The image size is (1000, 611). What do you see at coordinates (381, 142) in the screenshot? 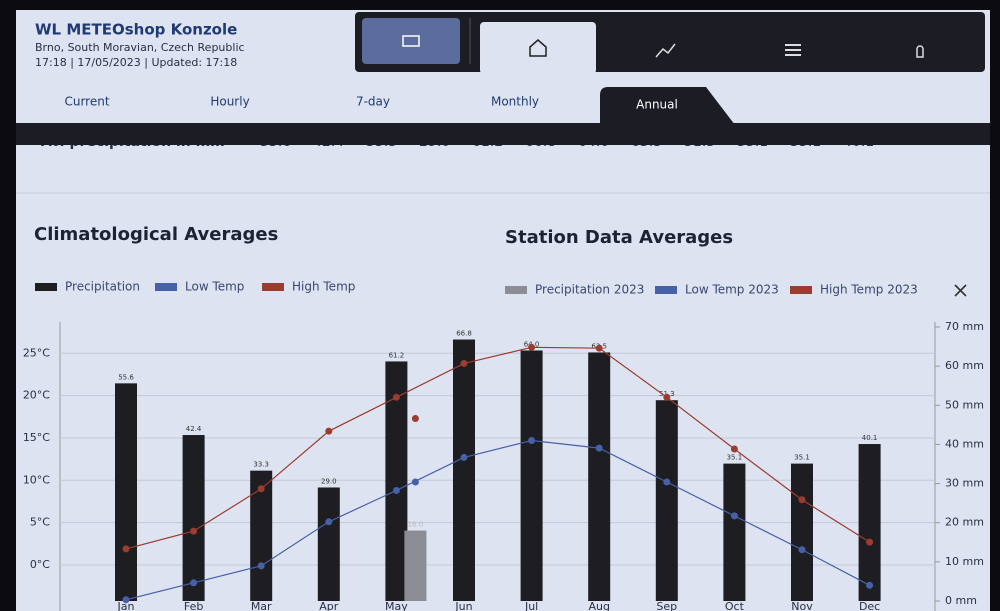
I see `row-value: 33.3` at bounding box center [381, 142].